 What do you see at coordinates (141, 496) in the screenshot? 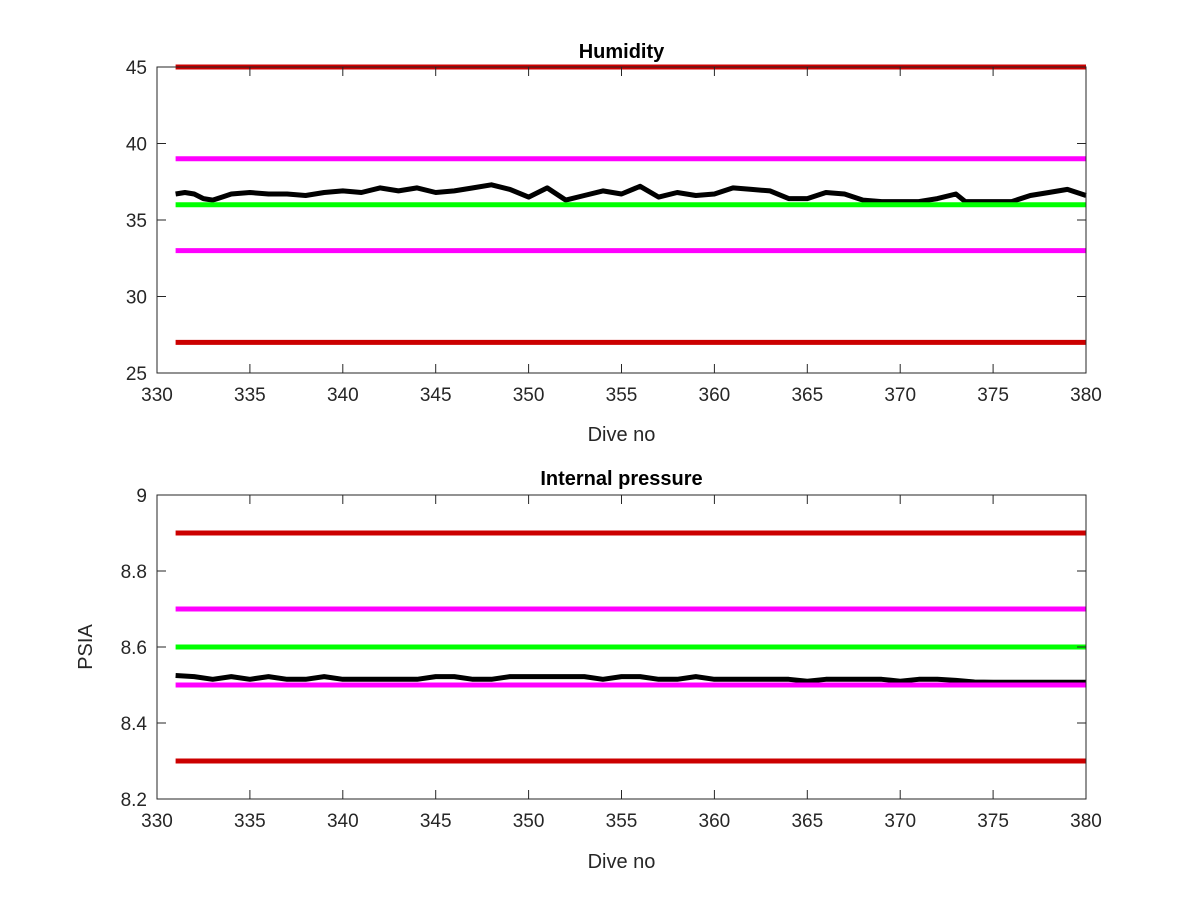
I see `y-tick-label: 9` at bounding box center [141, 496].